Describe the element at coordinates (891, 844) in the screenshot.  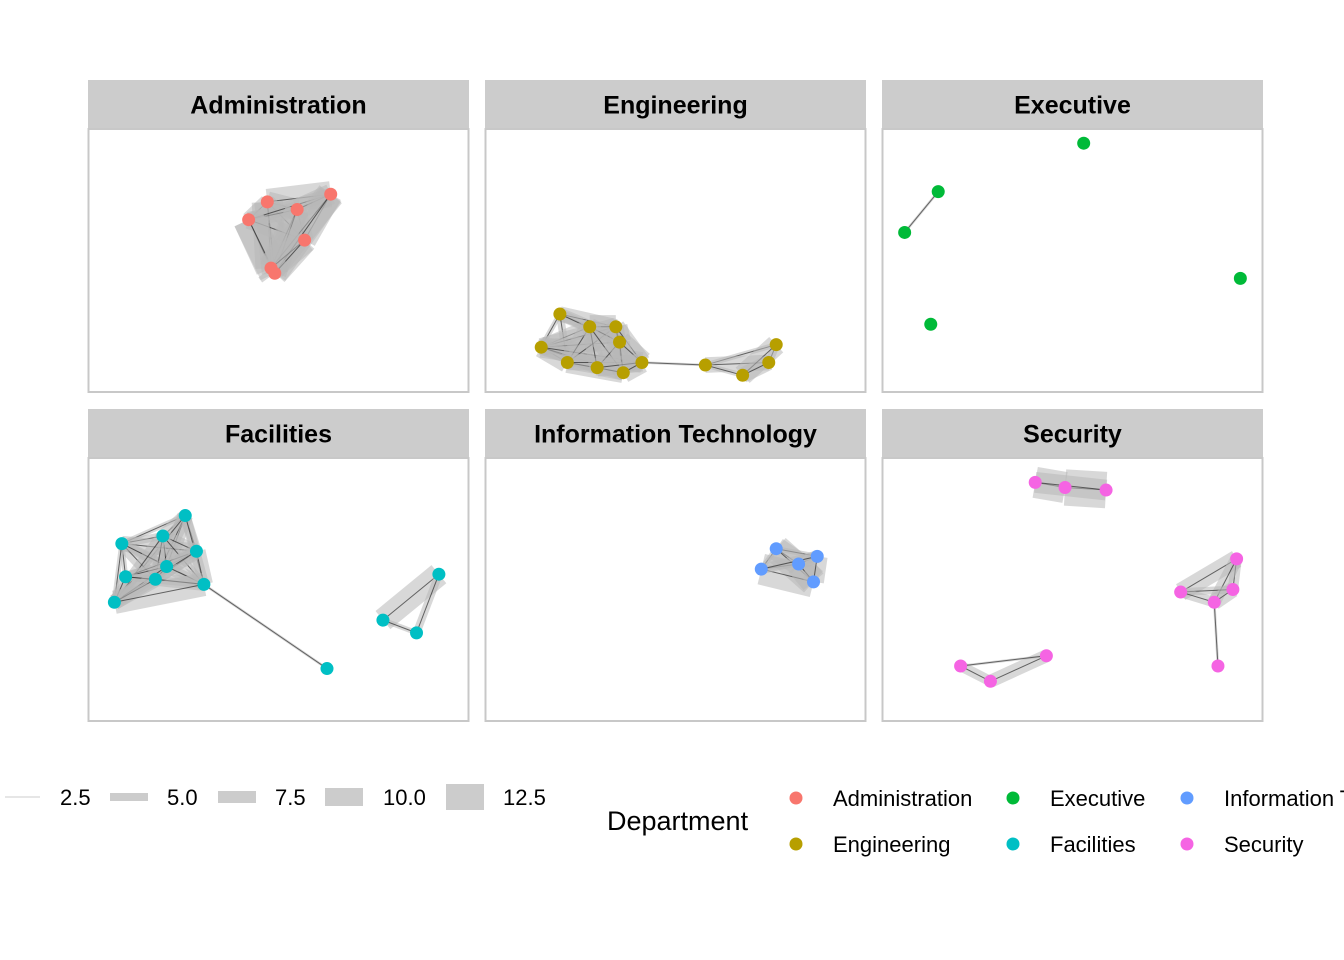
I see `legend-label: Engineering` at that location.